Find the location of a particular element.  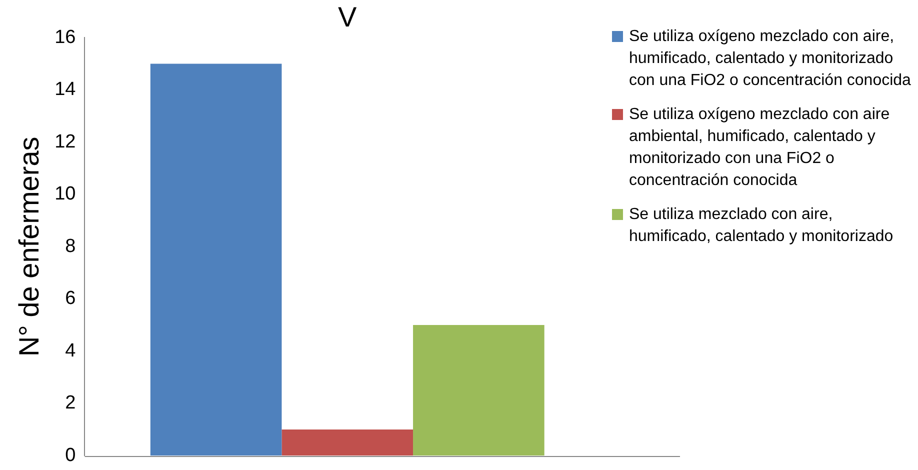

legend-label: Se utiliza mezclado con aire, humificado, calentado y monitorizado is located at coordinates (761, 226).